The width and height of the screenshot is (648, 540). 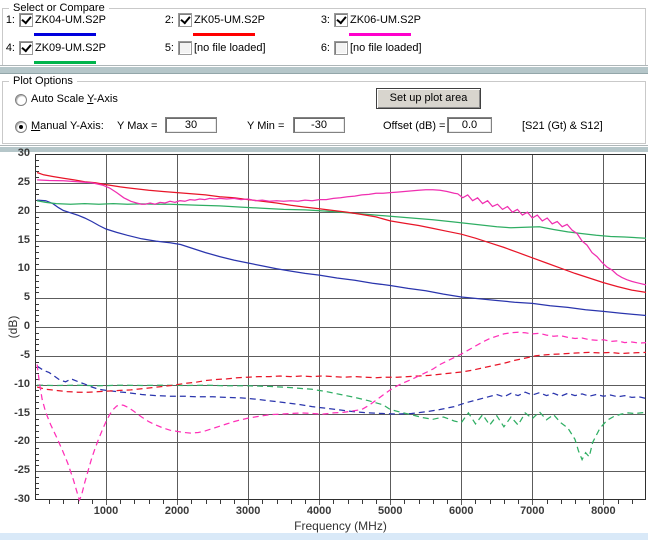 I want to click on file-label-5: [no file loaded], so click(x=230, y=48).